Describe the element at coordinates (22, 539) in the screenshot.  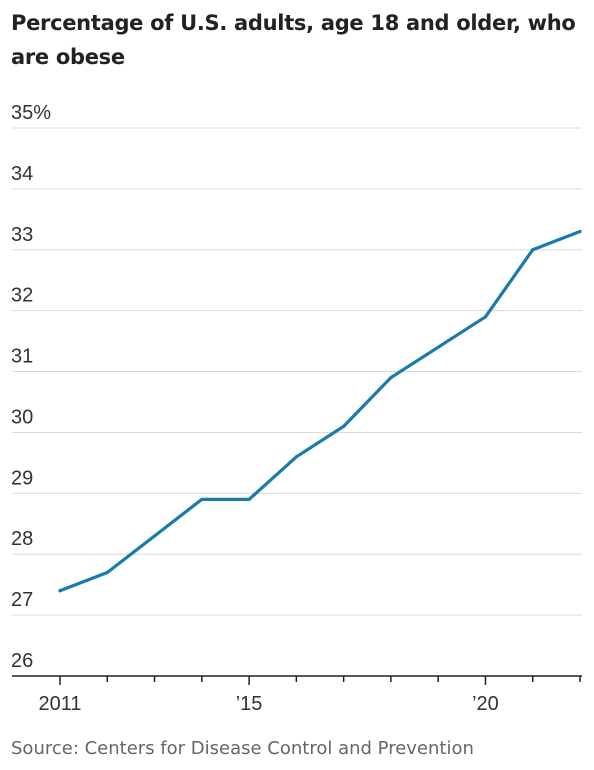
I see `y-tick-label-28: 28` at that location.